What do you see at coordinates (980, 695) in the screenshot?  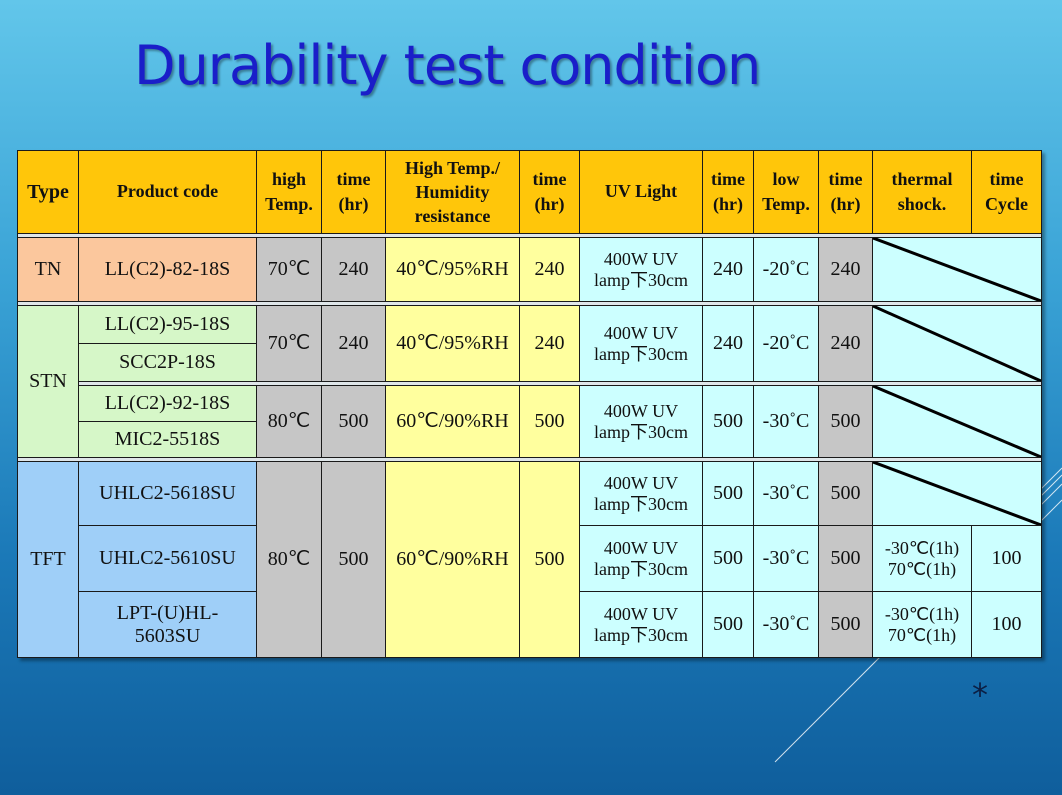 I see `footer-mark: *` at bounding box center [980, 695].